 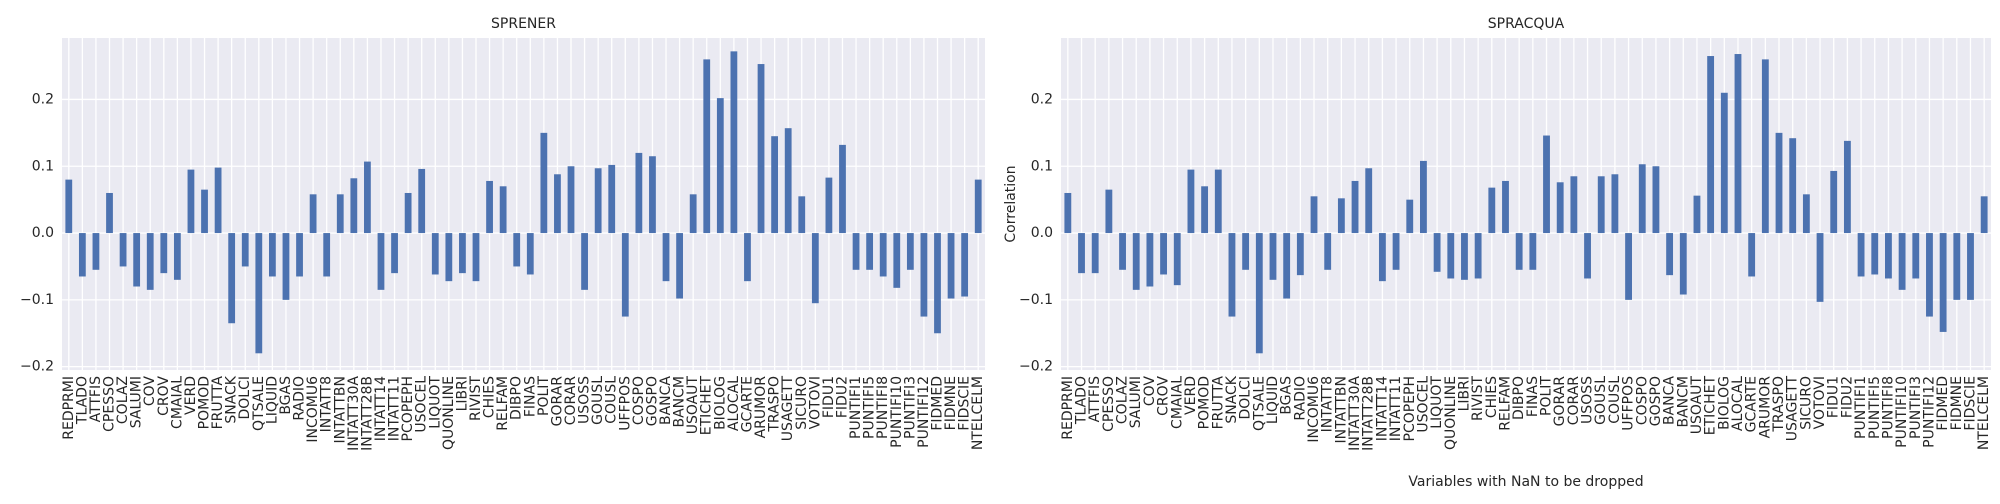 What do you see at coordinates (1560, 401) in the screenshot?
I see `x-tick-label: GORAR` at bounding box center [1560, 401].